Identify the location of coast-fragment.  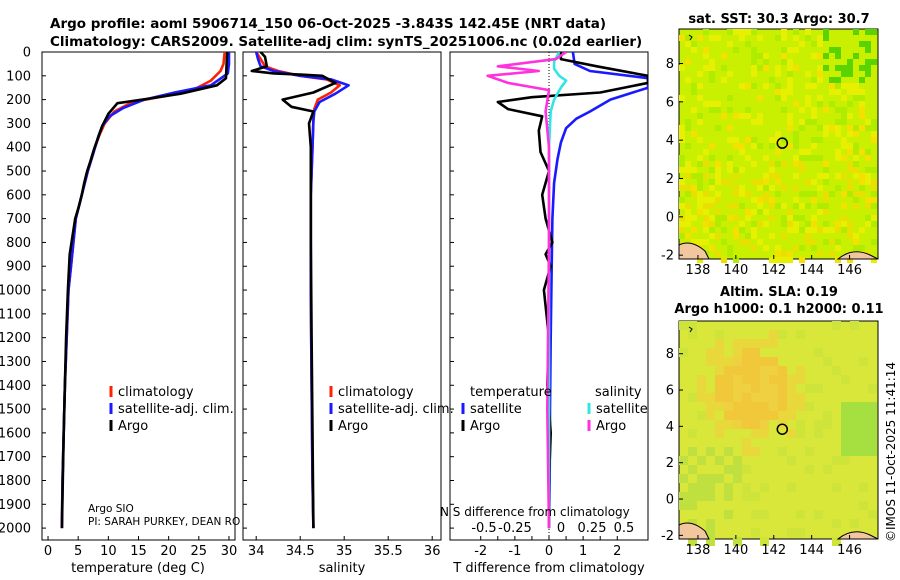
(690, 329).